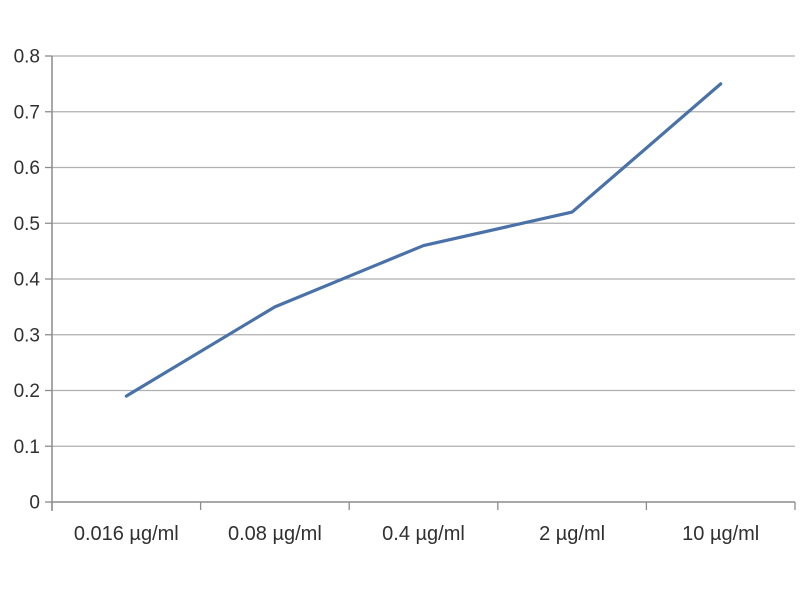 Image resolution: width=800 pixels, height=600 pixels. What do you see at coordinates (27, 335) in the screenshot?
I see `ytick-label: 0.3` at bounding box center [27, 335].